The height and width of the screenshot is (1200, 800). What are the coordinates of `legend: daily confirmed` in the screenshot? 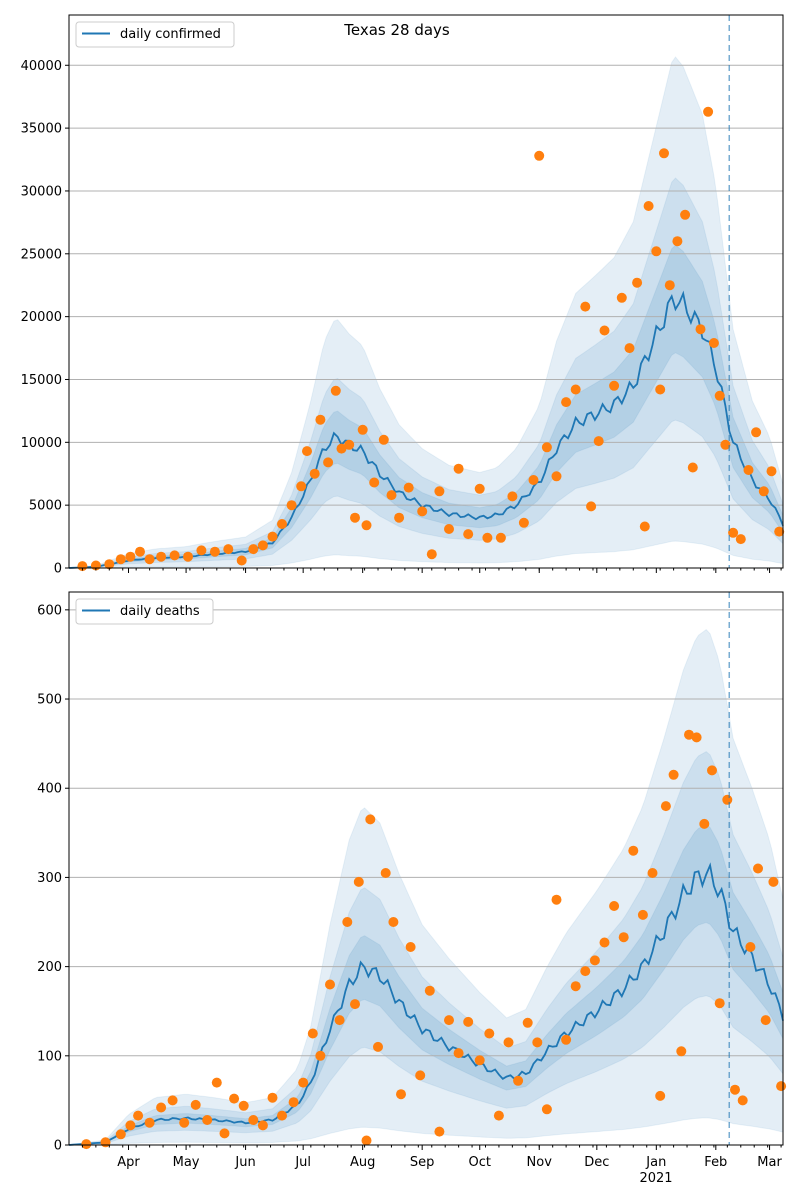 It's located at (155, 34).